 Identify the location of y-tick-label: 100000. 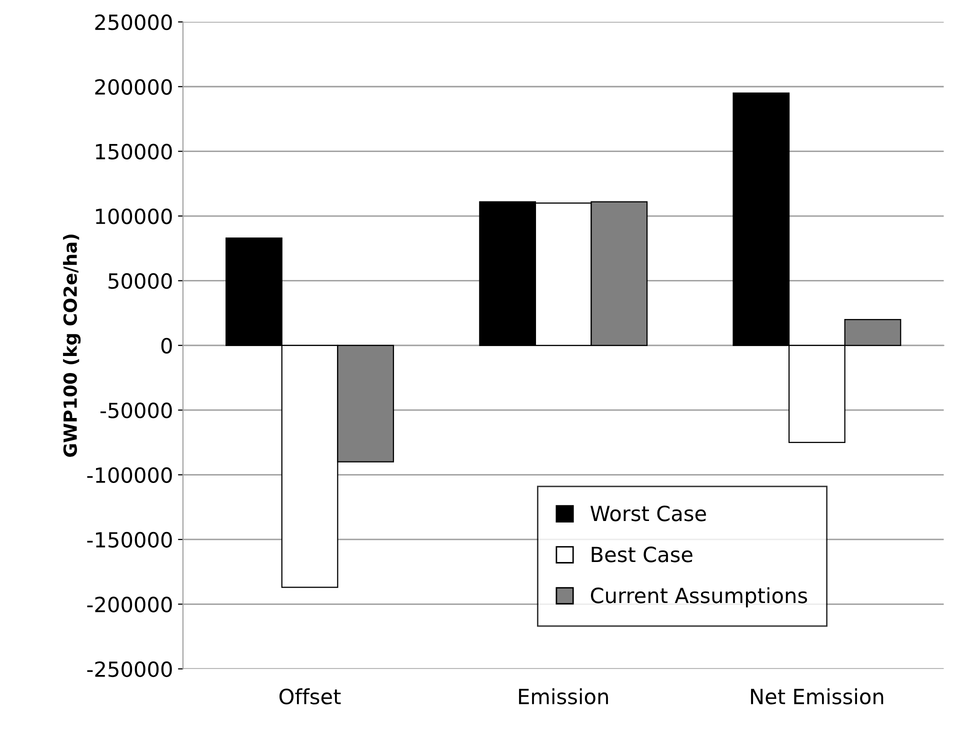
(134, 216).